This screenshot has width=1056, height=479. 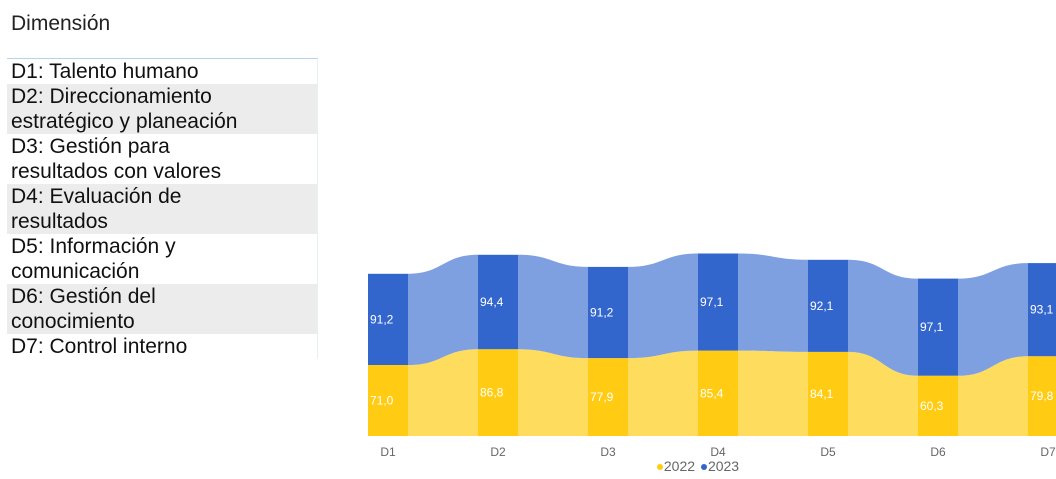 What do you see at coordinates (822, 394) in the screenshot?
I see `value-label-2022: 84,1` at bounding box center [822, 394].